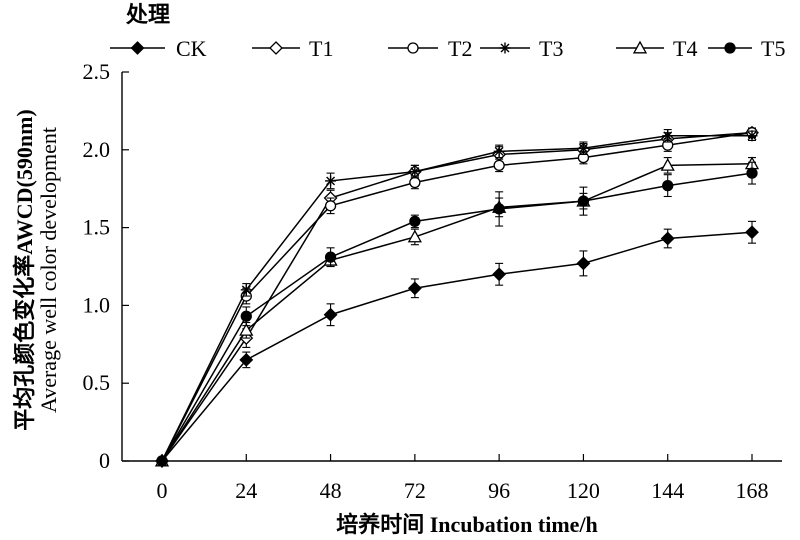  Describe the element at coordinates (413, 48) in the screenshot. I see `legend-marker-t2` at that location.